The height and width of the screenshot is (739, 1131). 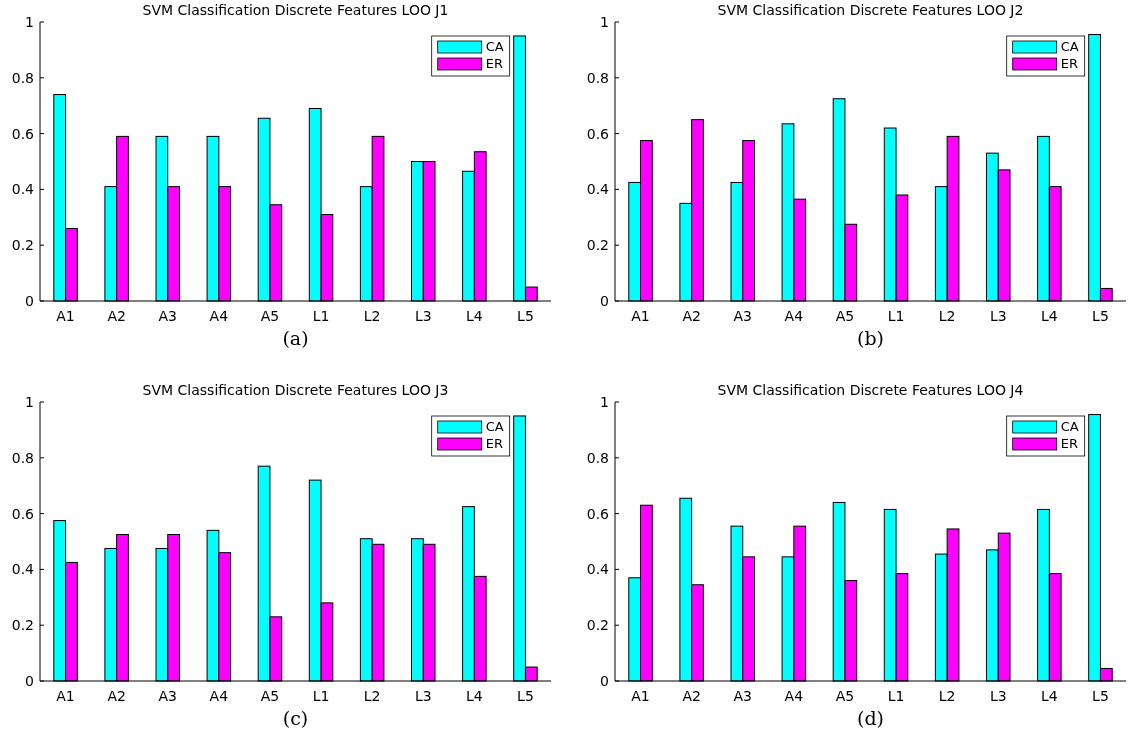 What do you see at coordinates (870, 390) in the screenshot?
I see `chart-title: SVM Classification Discrete Features LOO J4` at bounding box center [870, 390].